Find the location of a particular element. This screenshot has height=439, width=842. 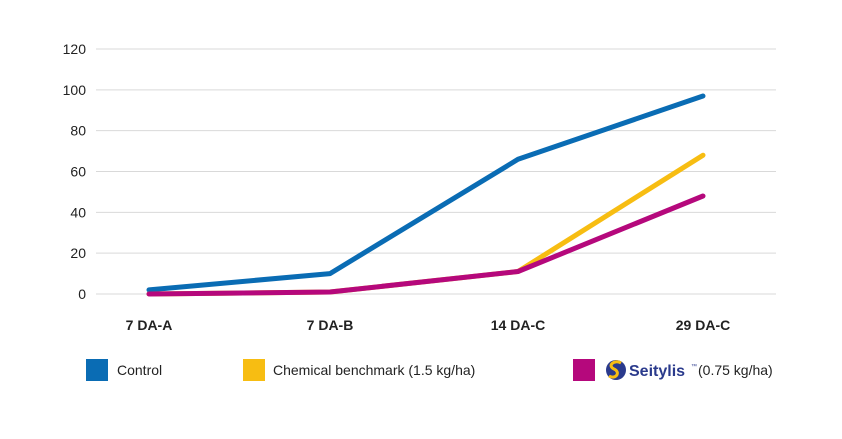

x-axis-ticks: 7 DA-A 7 DA-B 14 DA-C 29 DA-C is located at coordinates (428, 325).